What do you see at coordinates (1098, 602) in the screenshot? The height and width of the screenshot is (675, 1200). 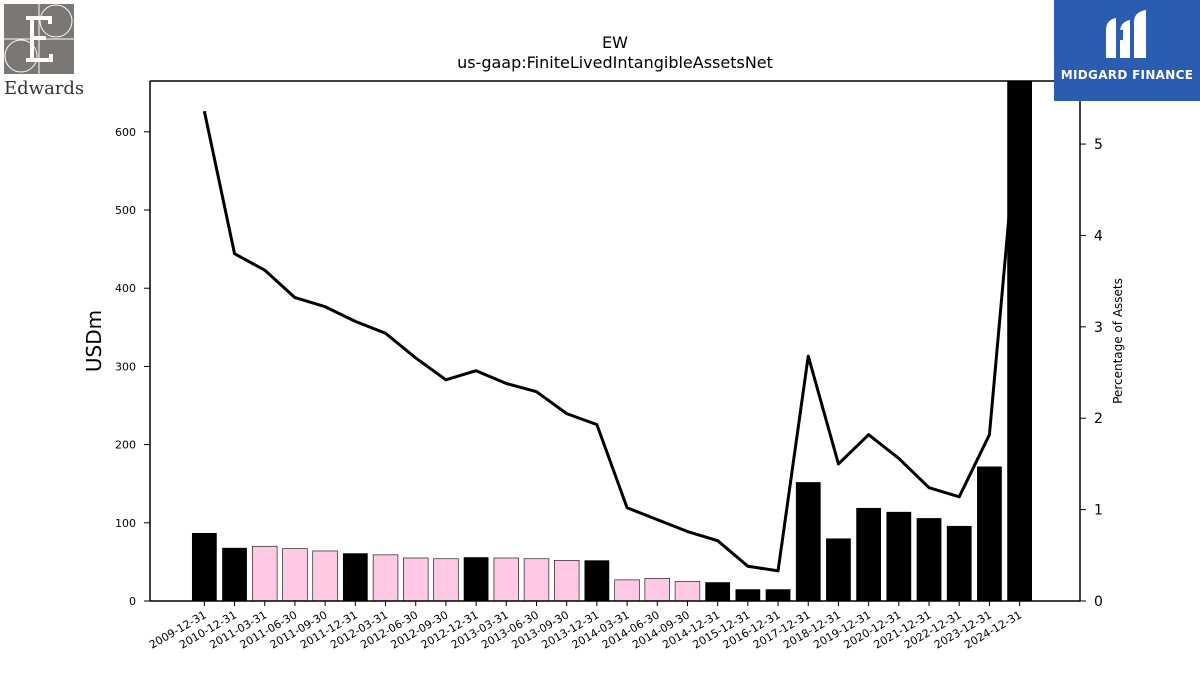 I see `y2-tick-label: 0` at bounding box center [1098, 602].